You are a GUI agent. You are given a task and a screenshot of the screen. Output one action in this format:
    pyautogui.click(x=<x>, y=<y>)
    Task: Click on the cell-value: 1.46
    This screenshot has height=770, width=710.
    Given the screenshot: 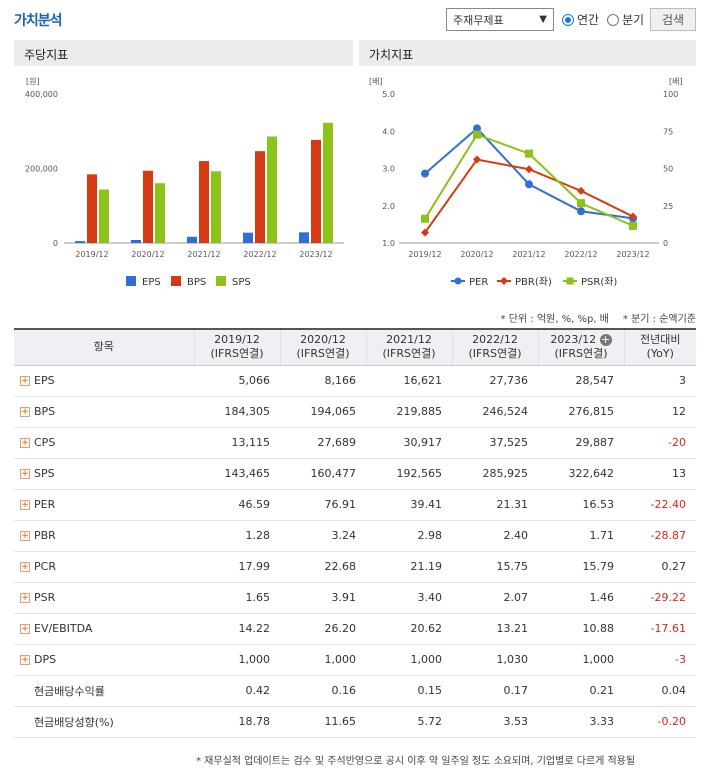 What is the action you would take?
    pyautogui.click(x=581, y=598)
    